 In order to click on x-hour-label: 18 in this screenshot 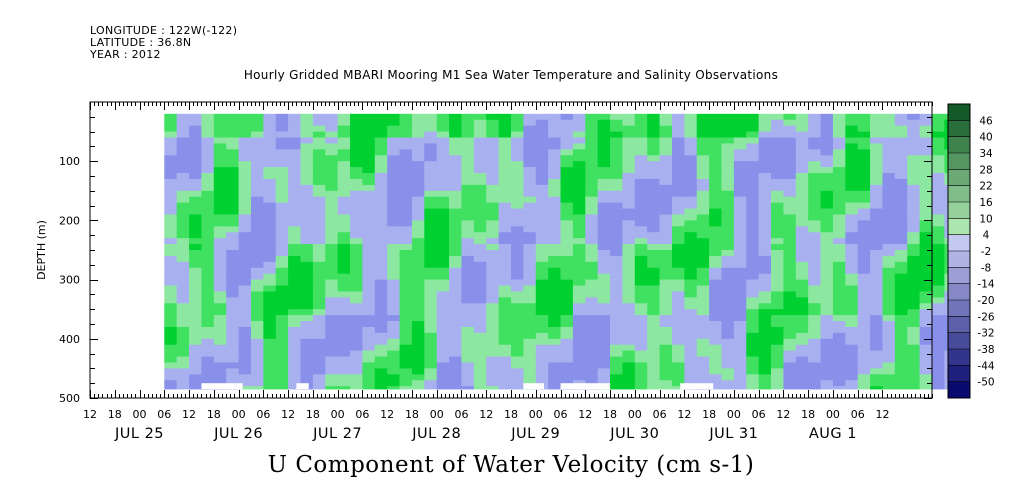, I will do `click(214, 414)`.